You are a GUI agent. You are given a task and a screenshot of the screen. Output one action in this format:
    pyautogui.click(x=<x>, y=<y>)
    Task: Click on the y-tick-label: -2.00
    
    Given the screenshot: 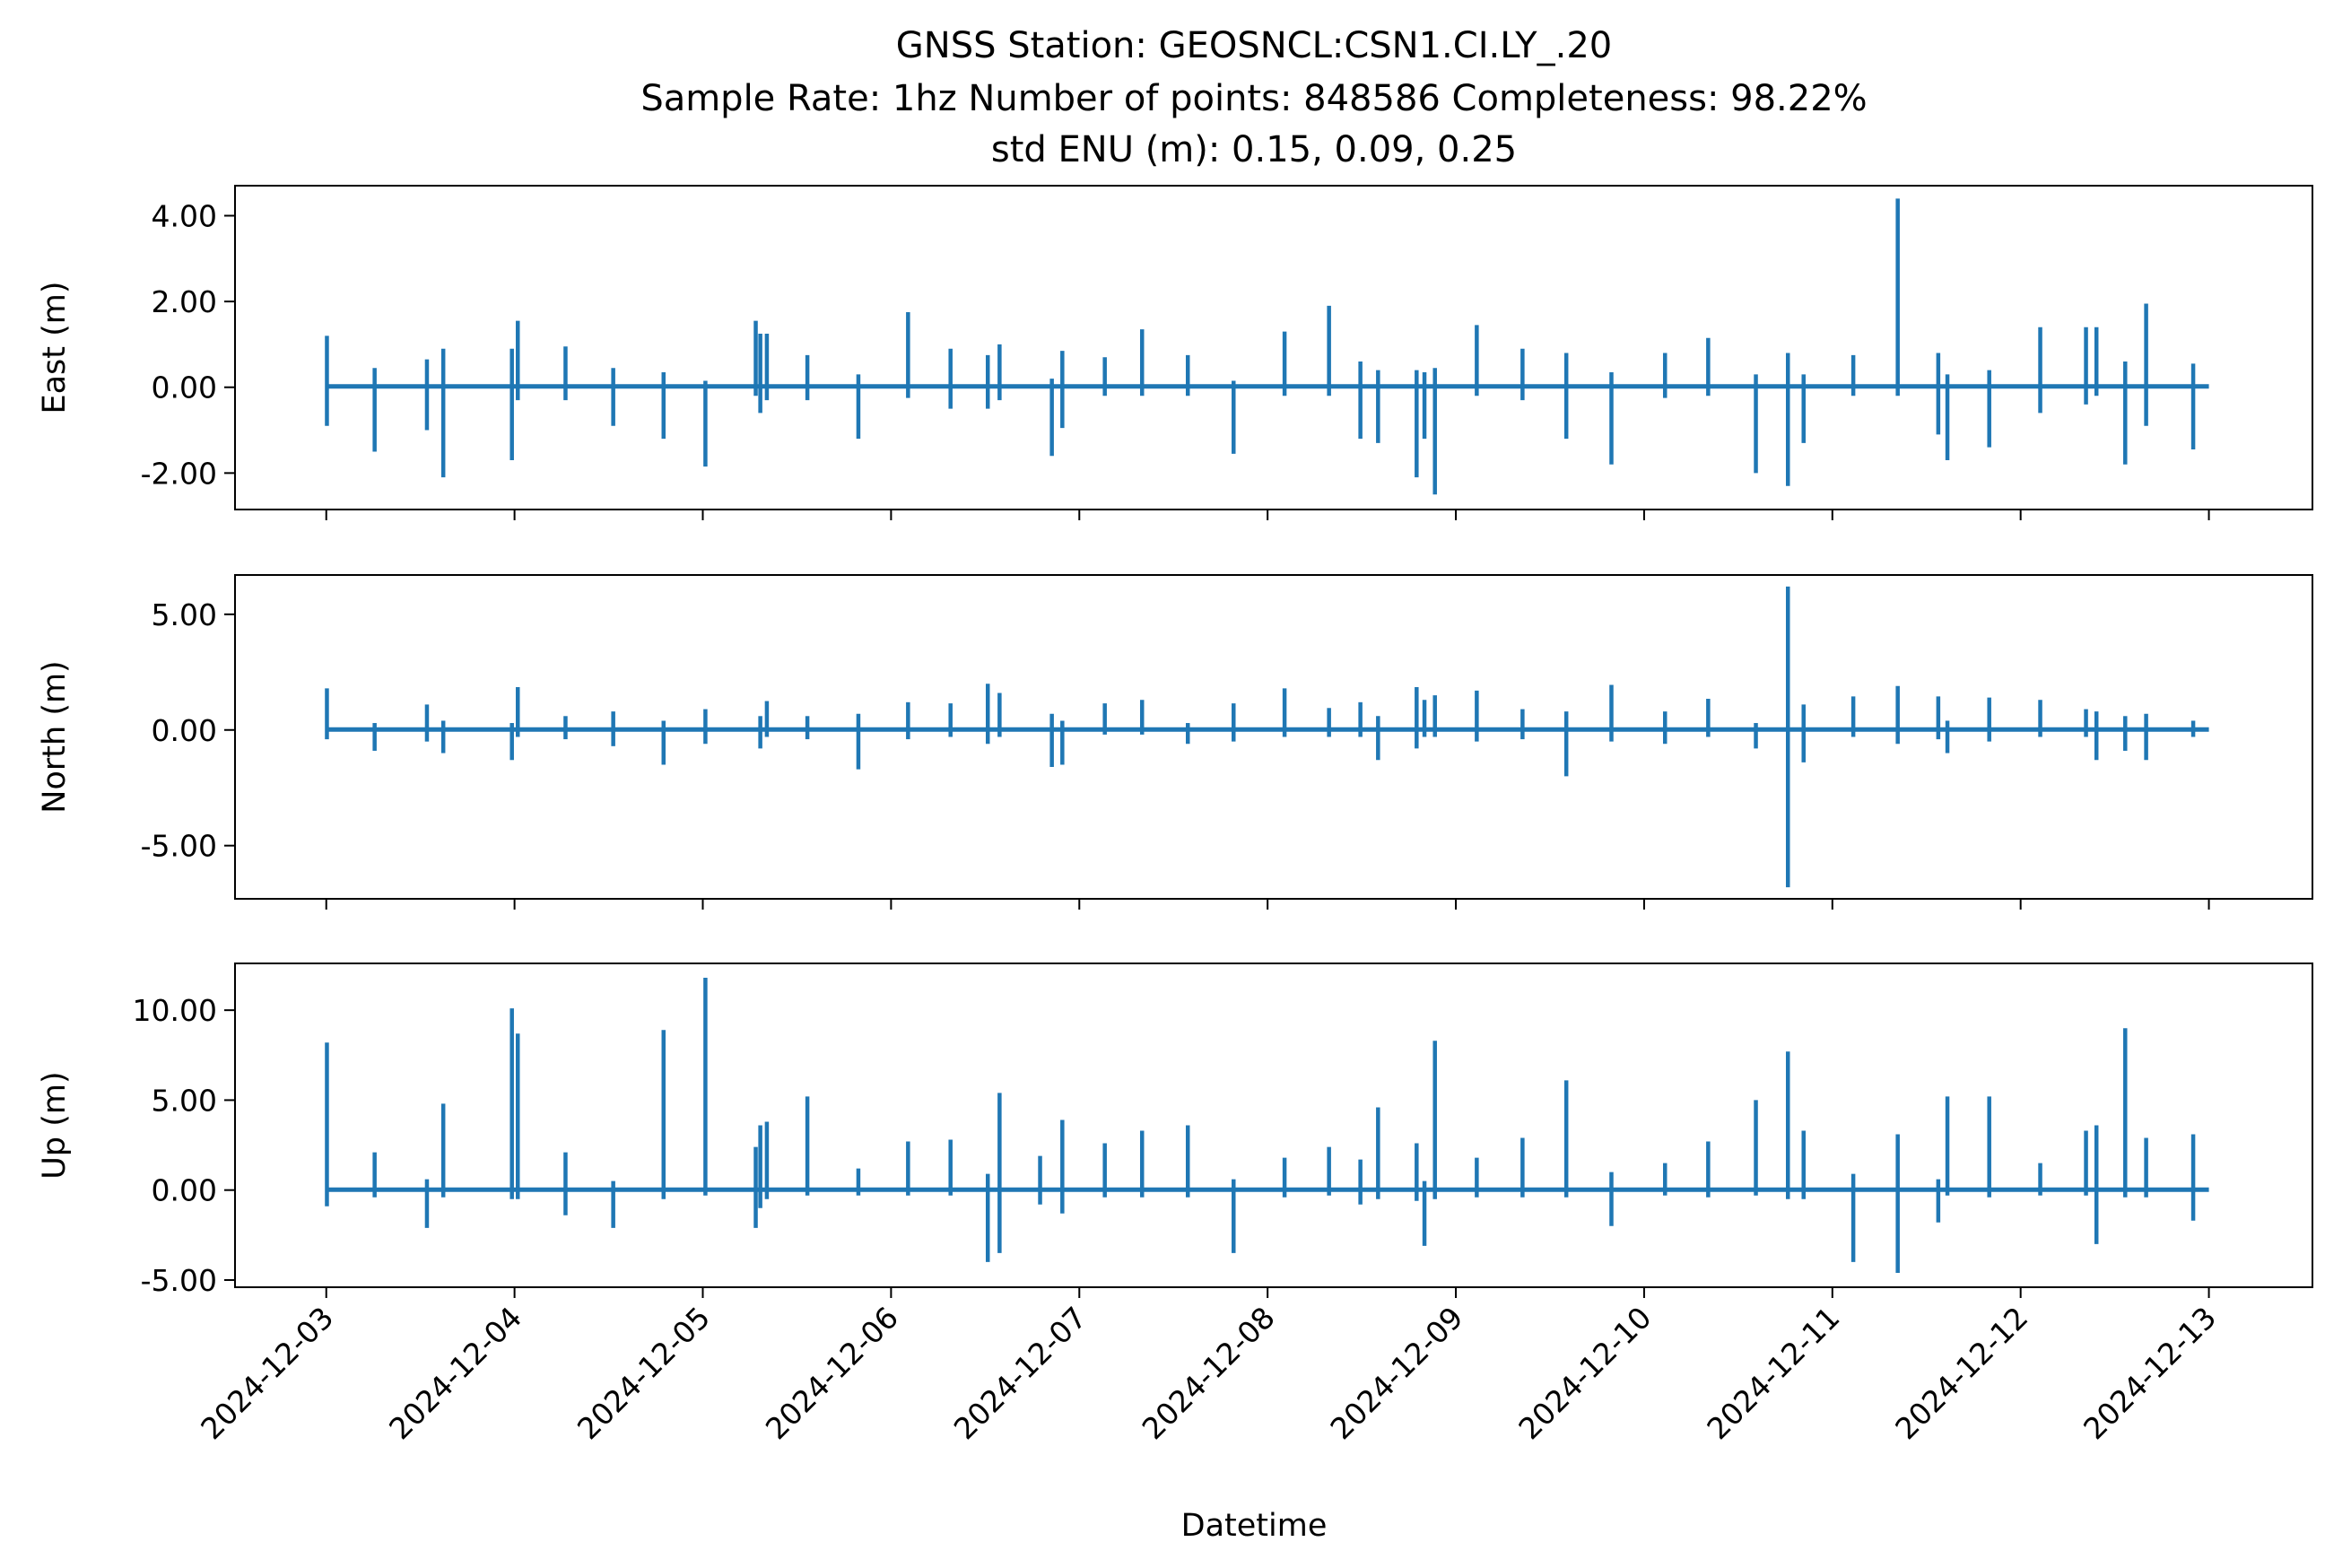 What is the action you would take?
    pyautogui.click(x=179, y=473)
    